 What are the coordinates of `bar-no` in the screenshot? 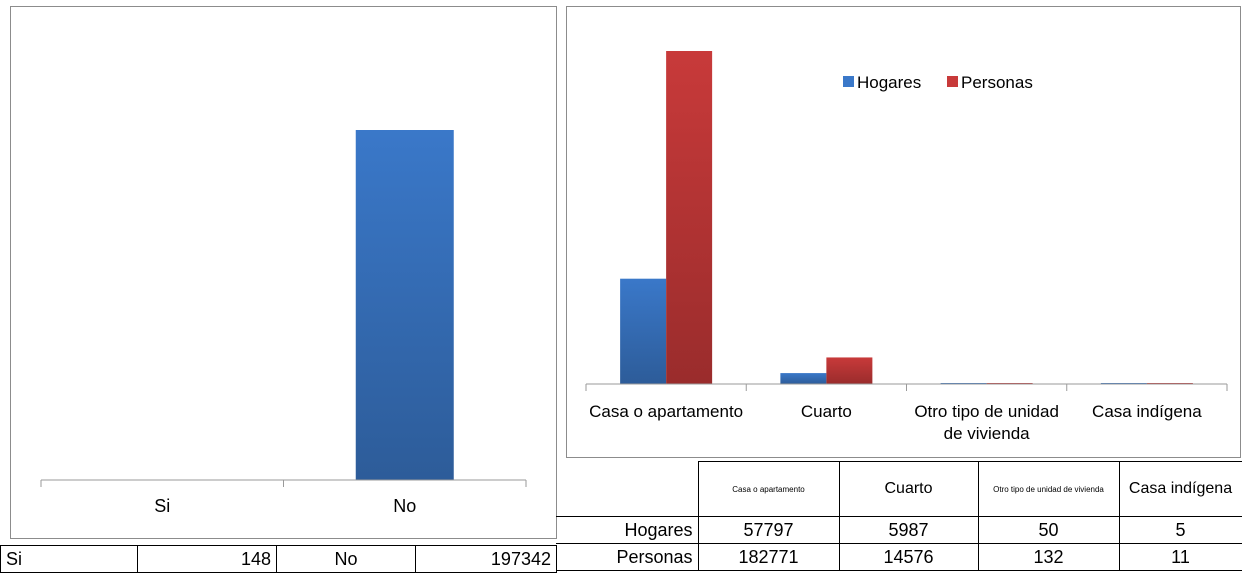 It's located at (404, 305).